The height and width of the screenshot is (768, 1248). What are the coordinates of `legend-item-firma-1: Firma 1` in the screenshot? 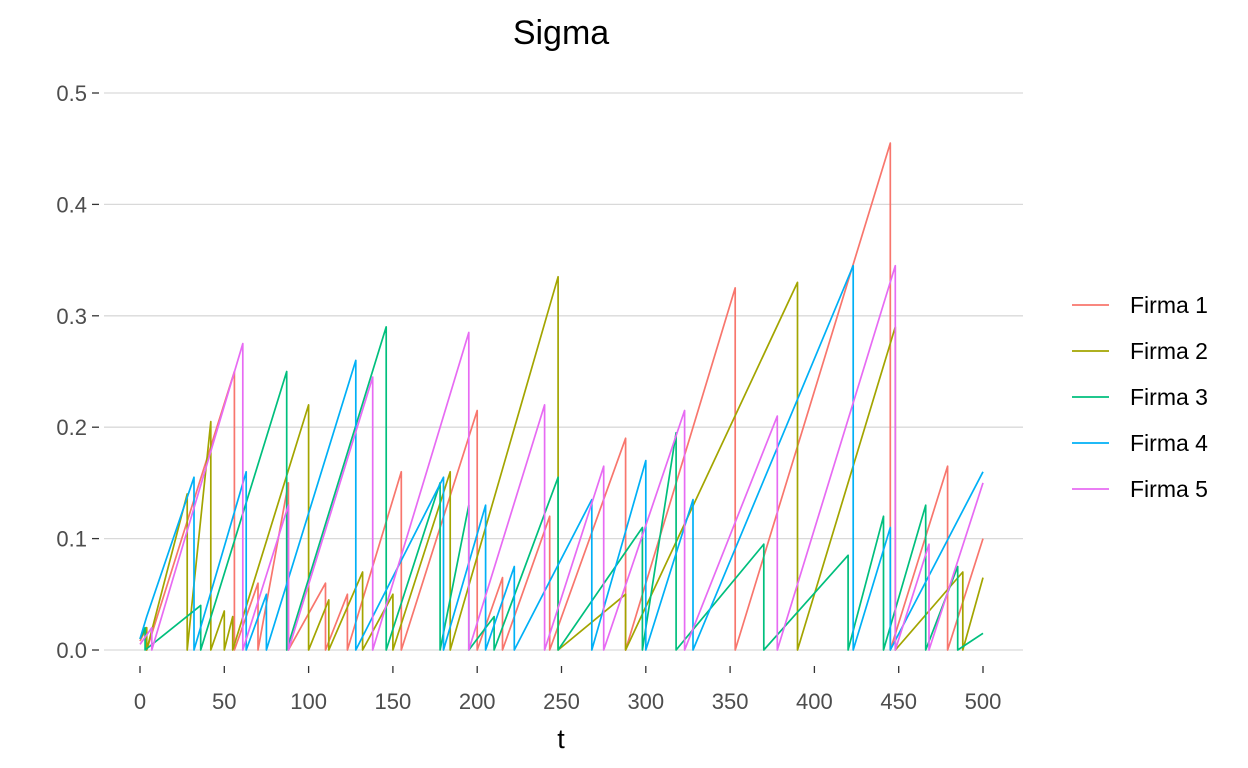 It's located at (1140, 305).